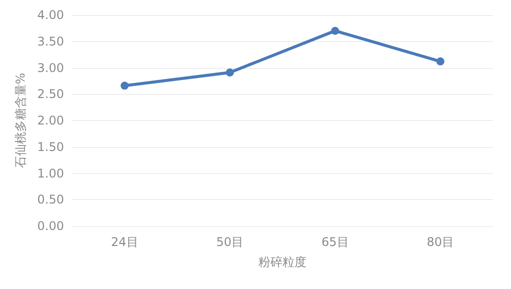 The width and height of the screenshot is (511, 289). Describe the element at coordinates (440, 242) in the screenshot. I see `x-tick-label: 80目` at that location.